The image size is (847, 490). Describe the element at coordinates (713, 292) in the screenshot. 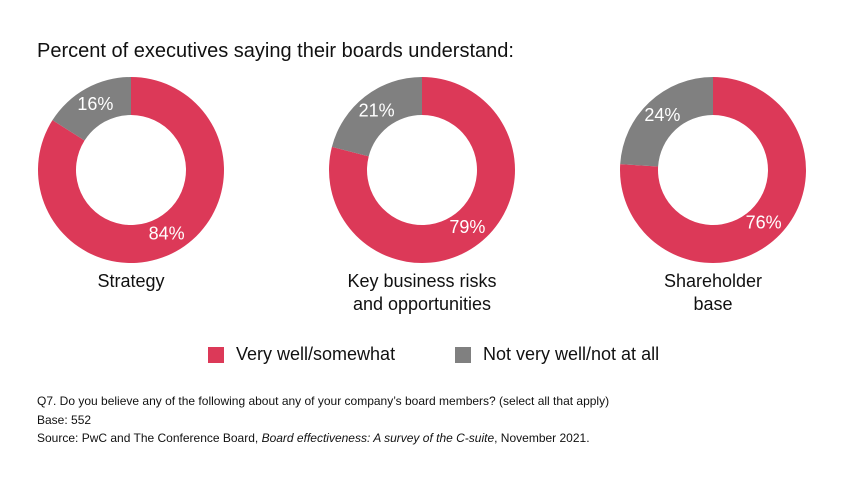

I see `chart-title: Shareholder base` at that location.